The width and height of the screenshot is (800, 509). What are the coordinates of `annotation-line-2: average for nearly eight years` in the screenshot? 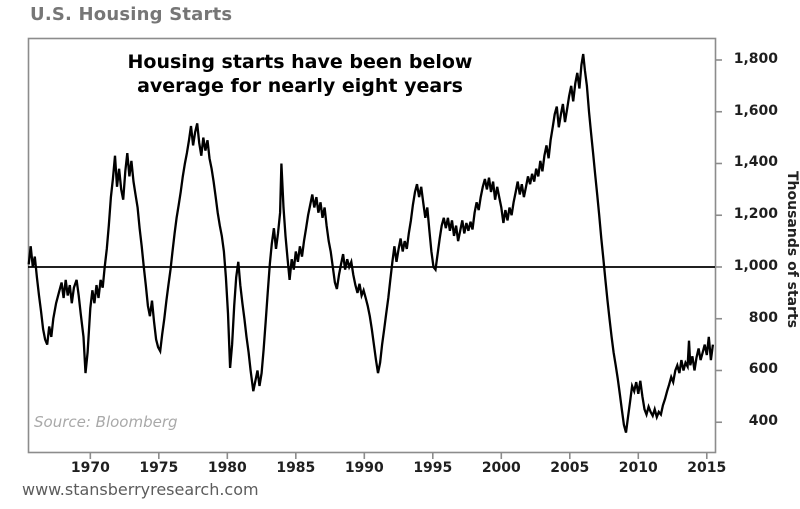 It's located at (300, 86).